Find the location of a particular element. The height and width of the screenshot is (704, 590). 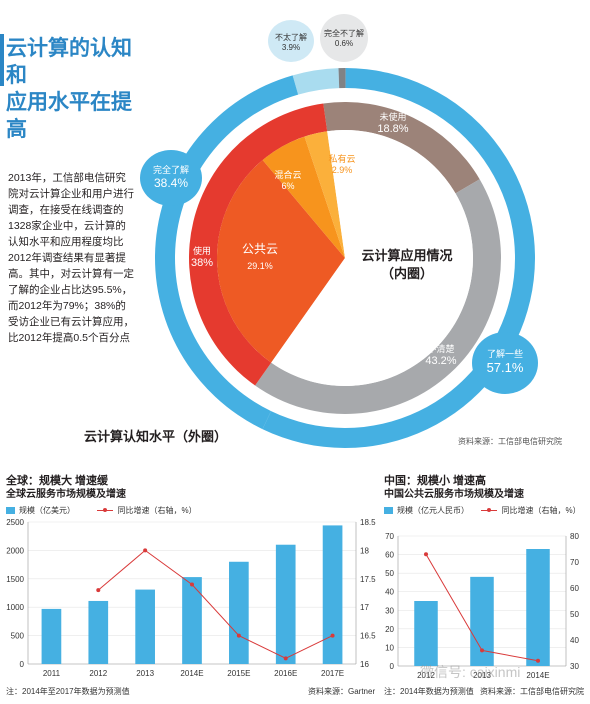

global-chart-title: 全球：规模大 增速缓 is located at coordinates (57, 481).